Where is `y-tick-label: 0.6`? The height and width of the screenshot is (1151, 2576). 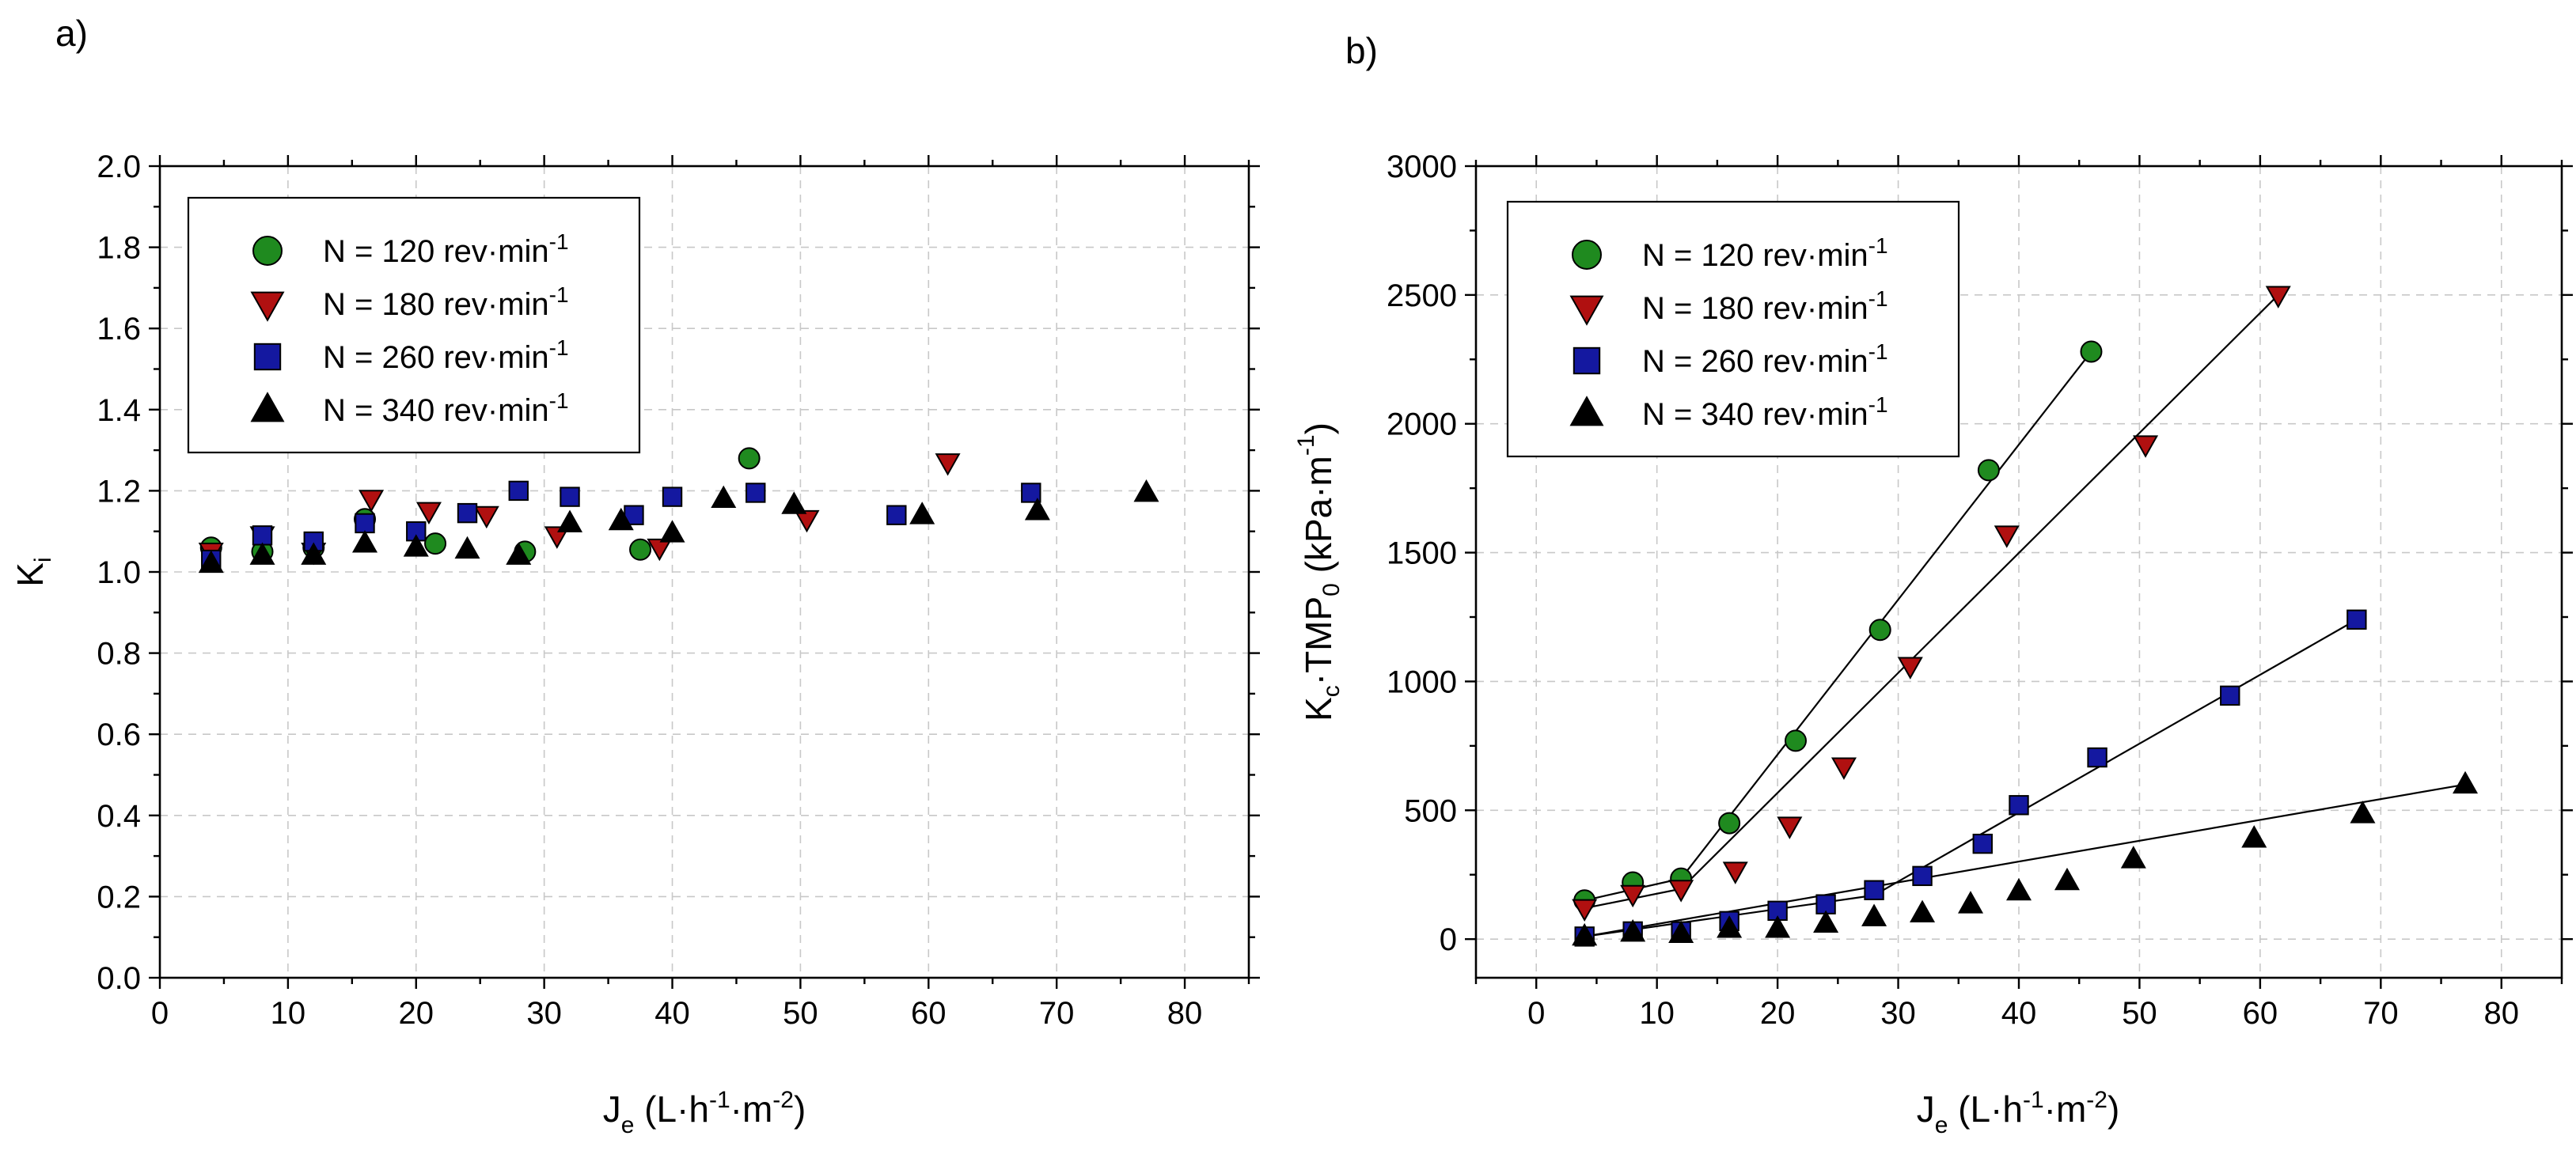
y-tick-label: 0.6 is located at coordinates (119, 734).